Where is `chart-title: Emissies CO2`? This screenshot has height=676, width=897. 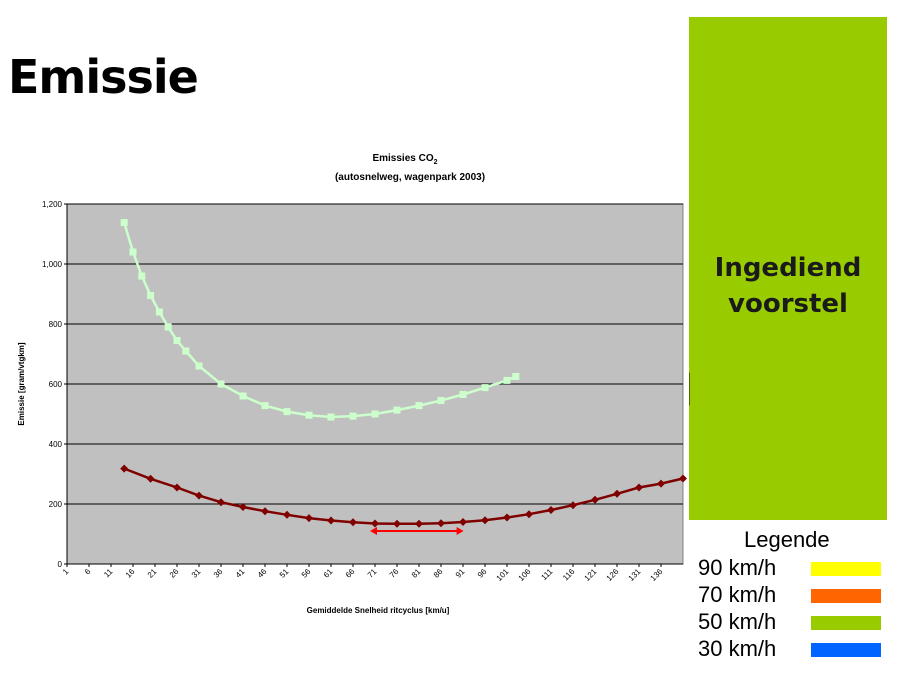
chart-title: Emissies CO2 is located at coordinates (404, 159).